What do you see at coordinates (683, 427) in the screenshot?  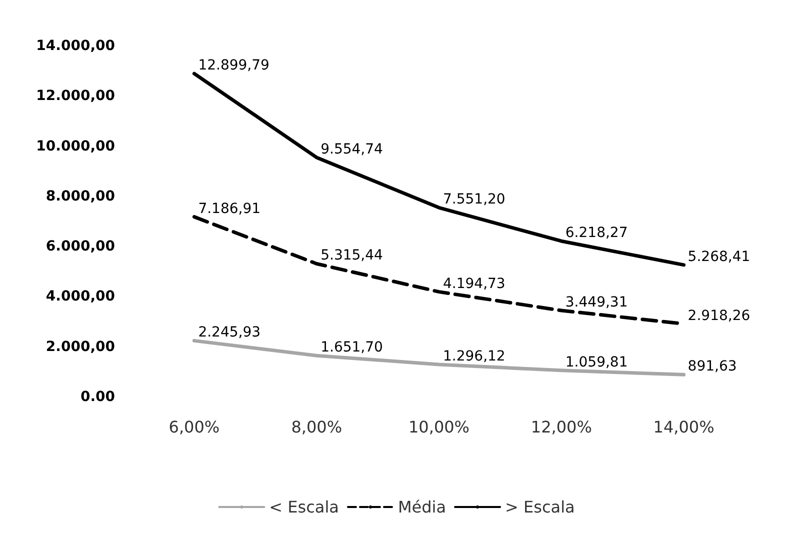 I see `x-tick-label: 14,00%` at bounding box center [683, 427].